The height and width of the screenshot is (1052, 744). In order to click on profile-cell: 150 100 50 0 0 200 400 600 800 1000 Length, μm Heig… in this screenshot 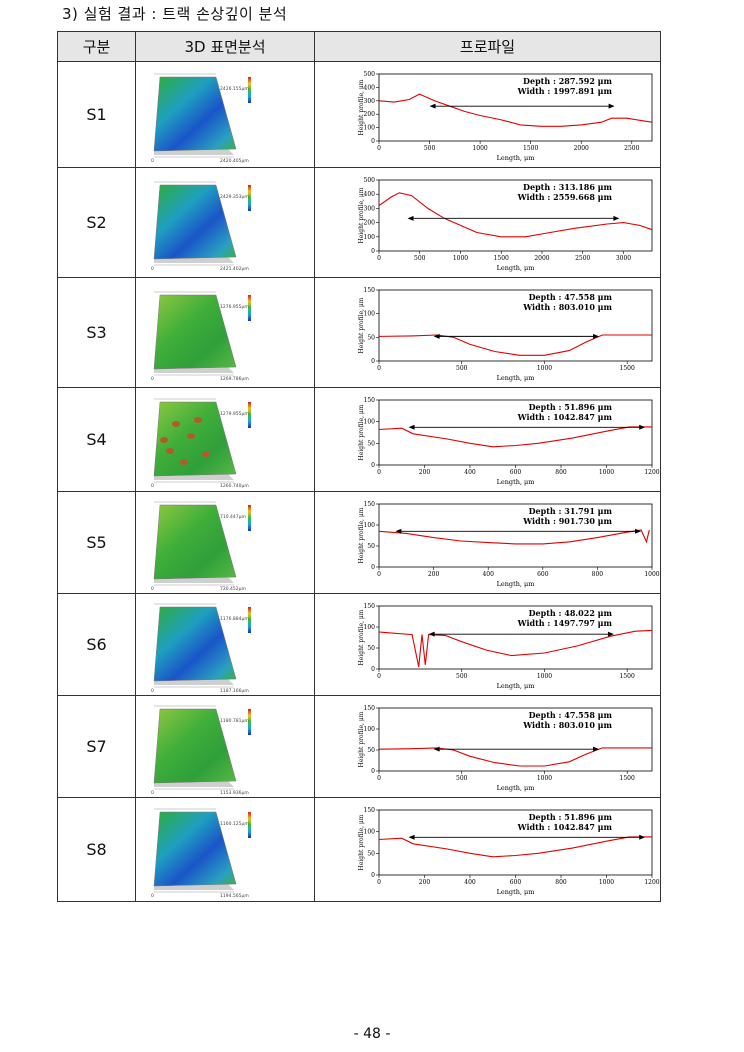, I will do `click(487, 542)`.